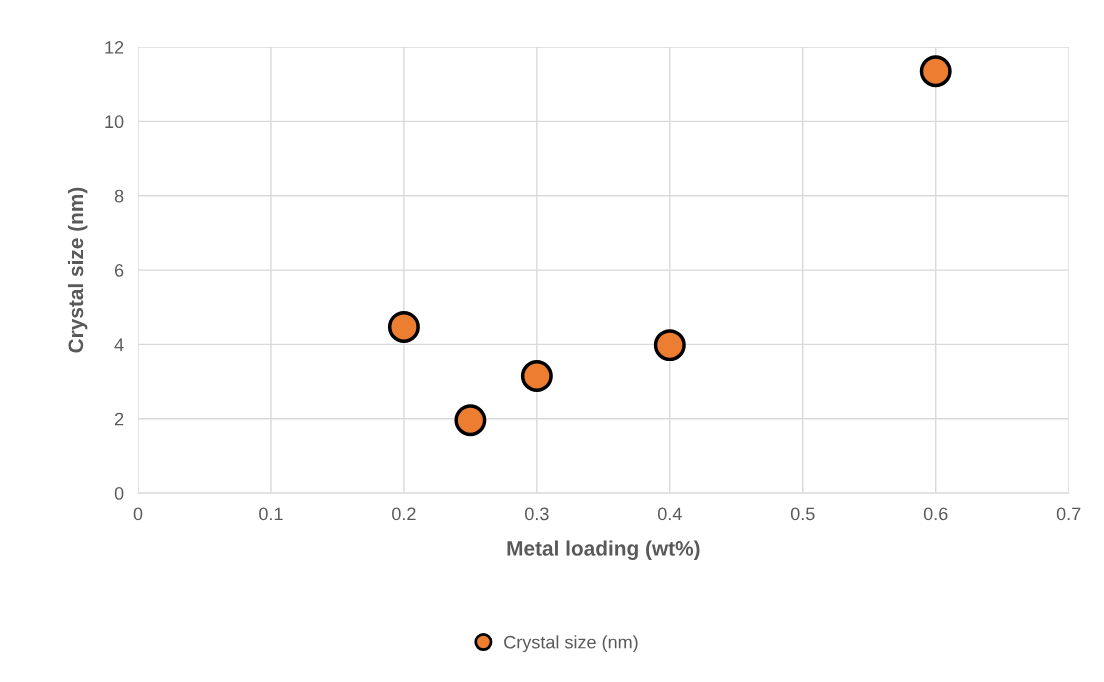 This screenshot has height=682, width=1104. I want to click on x-tick-label: 0.2, so click(404, 514).